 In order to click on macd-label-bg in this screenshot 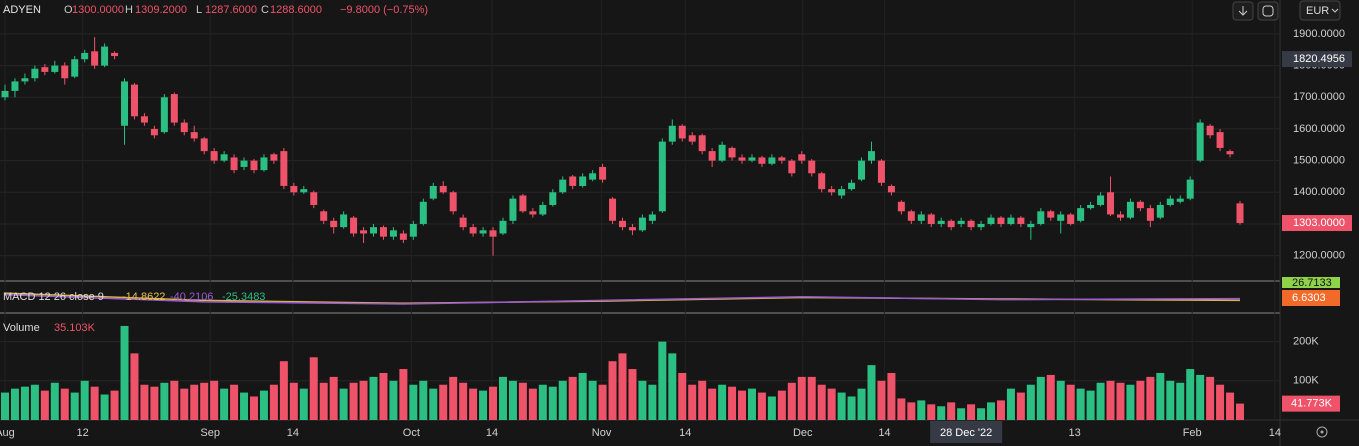, I will do `click(1311, 298)`.